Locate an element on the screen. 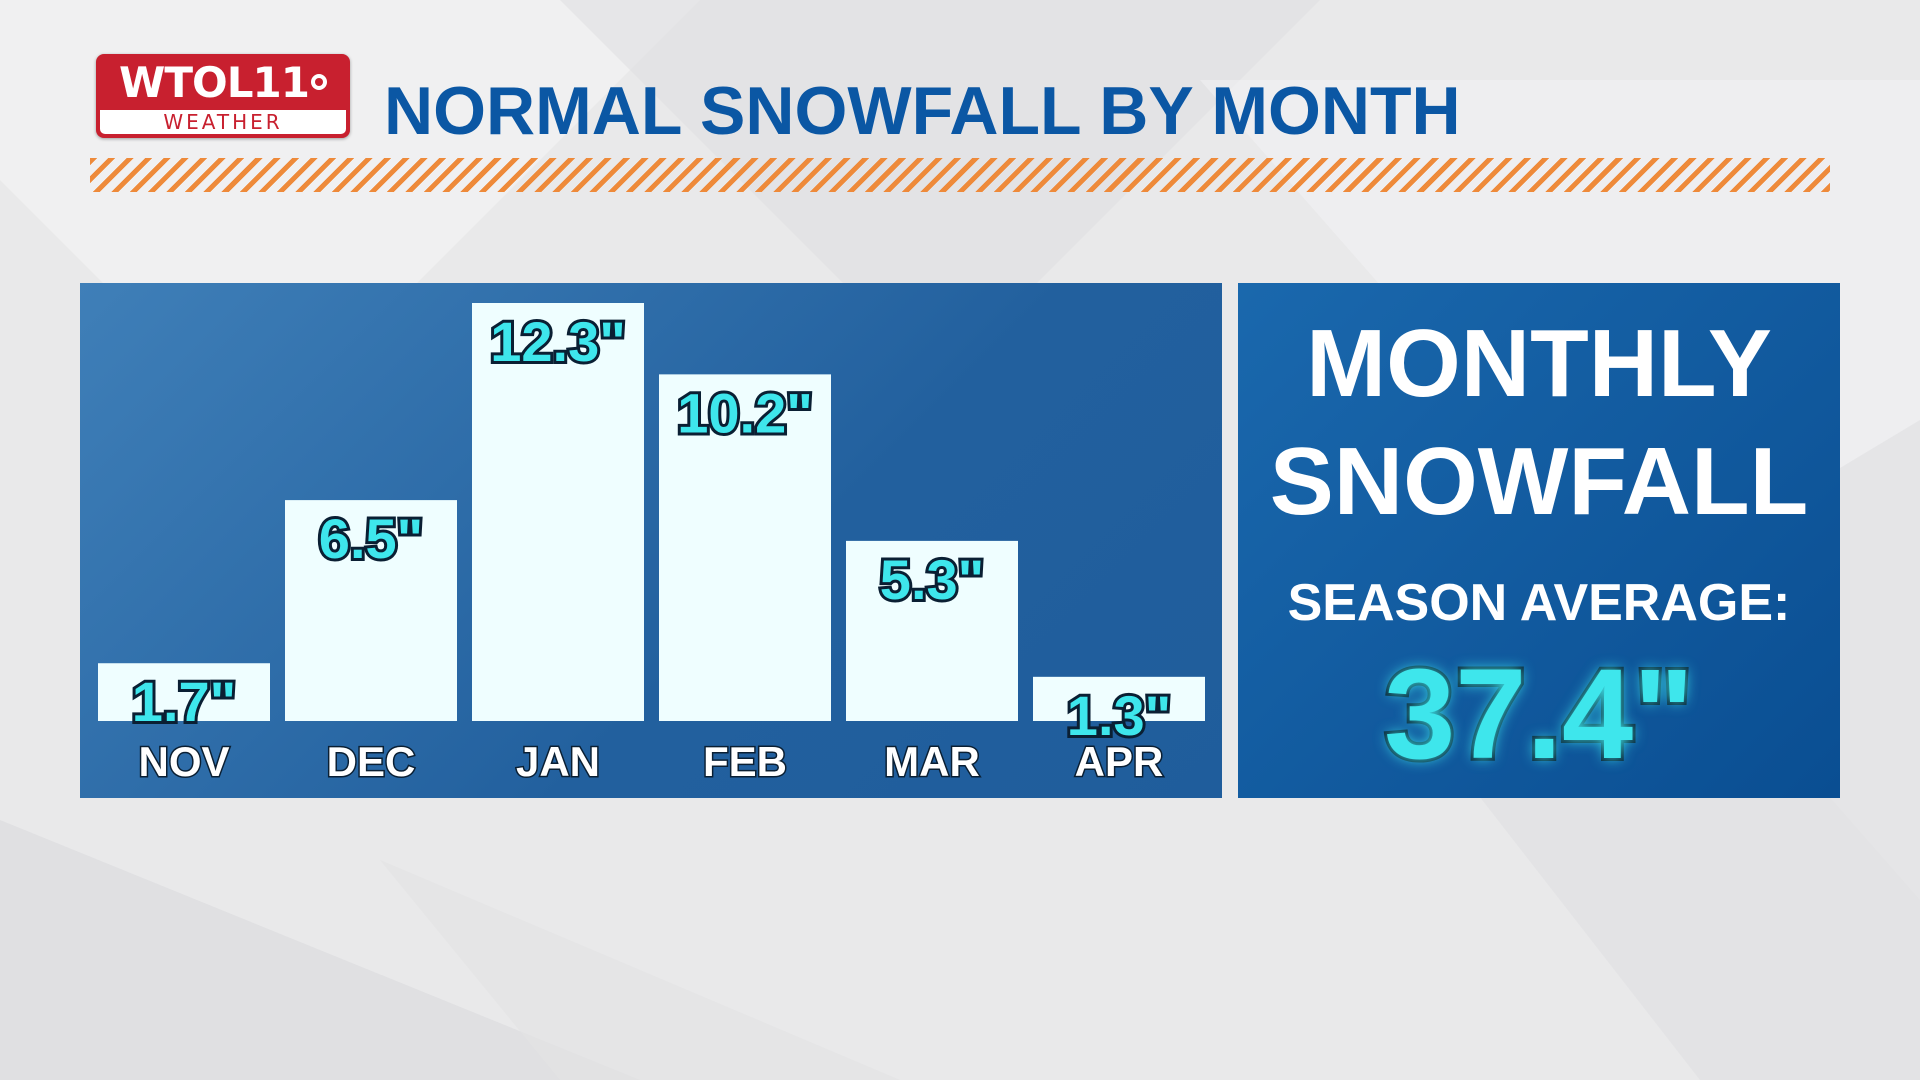 The image size is (1920, 1080). summary-panel: MONTHLY SNOWFALL SEASON AVERAGE: 37.4" is located at coordinates (1539, 540).